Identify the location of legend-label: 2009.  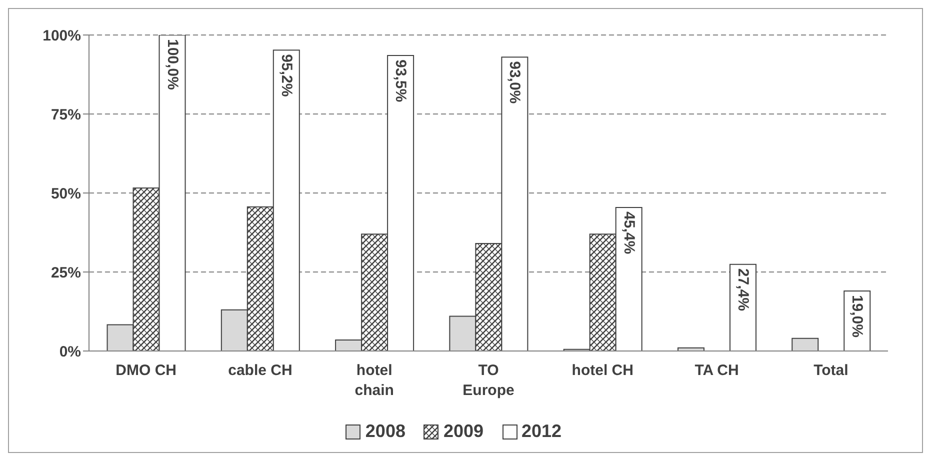
(463, 431).